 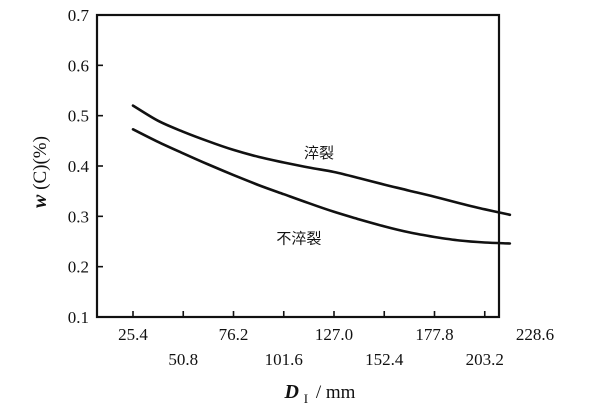 I want to click on y-tick-label: 0.3, so click(x=78, y=216).